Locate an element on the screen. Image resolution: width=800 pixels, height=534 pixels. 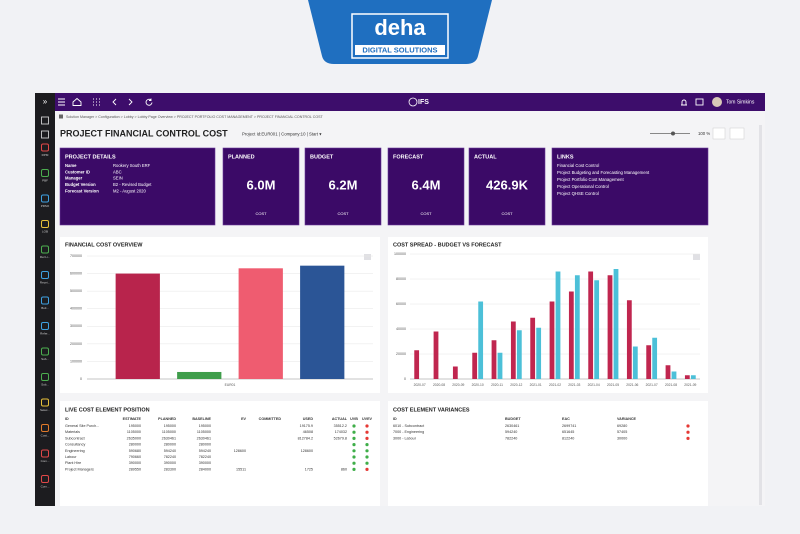
refresh-icon is located at coordinates (149, 102).